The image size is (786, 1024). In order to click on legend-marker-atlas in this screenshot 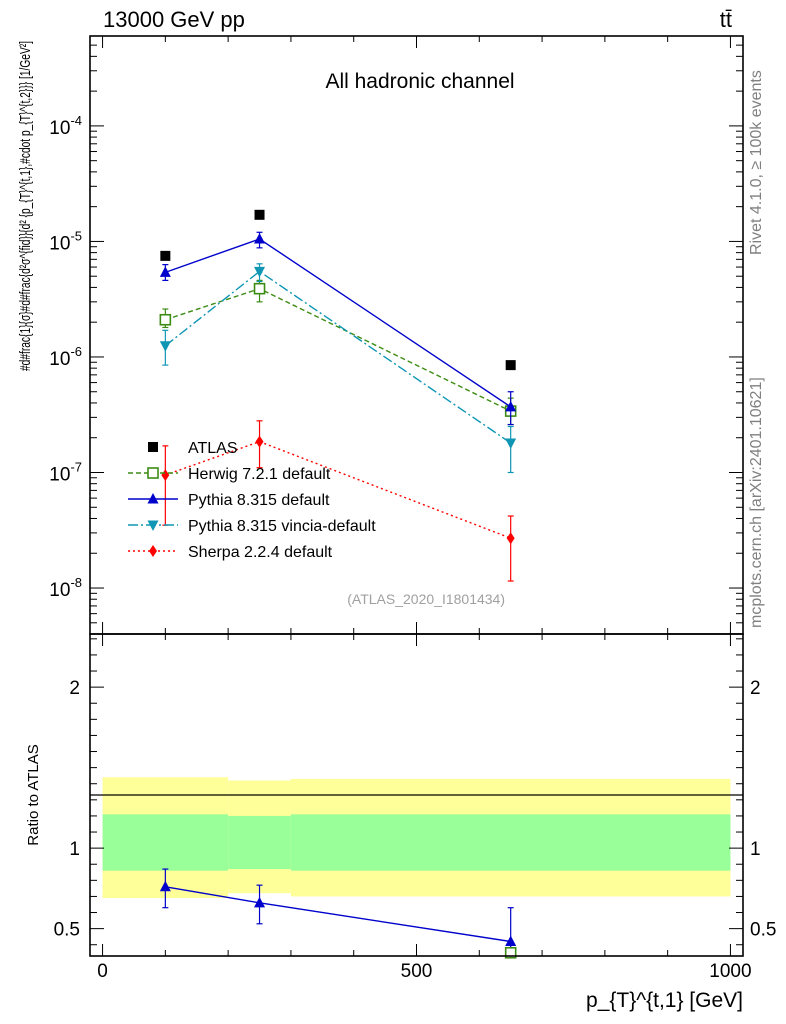, I will do `click(153, 447)`.